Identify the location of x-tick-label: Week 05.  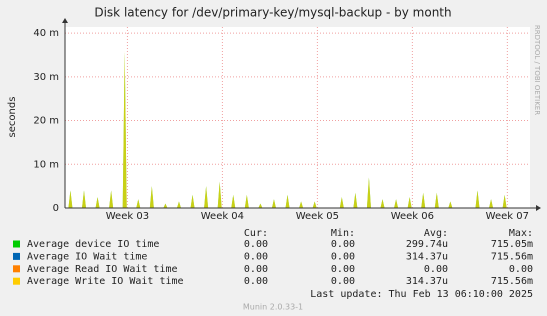
(317, 216).